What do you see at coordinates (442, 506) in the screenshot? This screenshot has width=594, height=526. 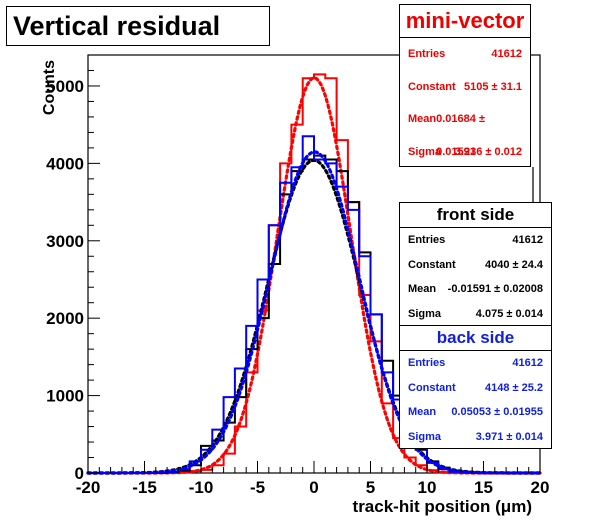 I see `x-axis-label: track-hit position (μm)` at bounding box center [442, 506].